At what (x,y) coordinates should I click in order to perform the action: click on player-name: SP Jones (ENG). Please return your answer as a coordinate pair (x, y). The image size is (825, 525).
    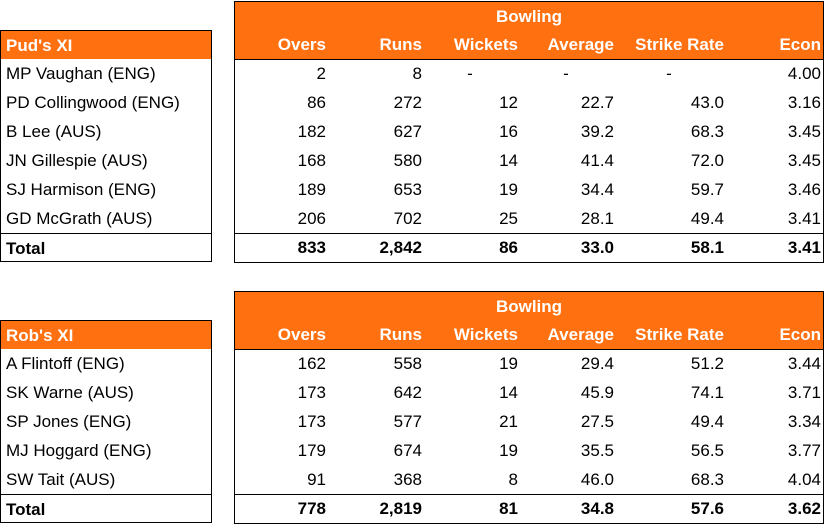
    Looking at the image, I should click on (106, 421).